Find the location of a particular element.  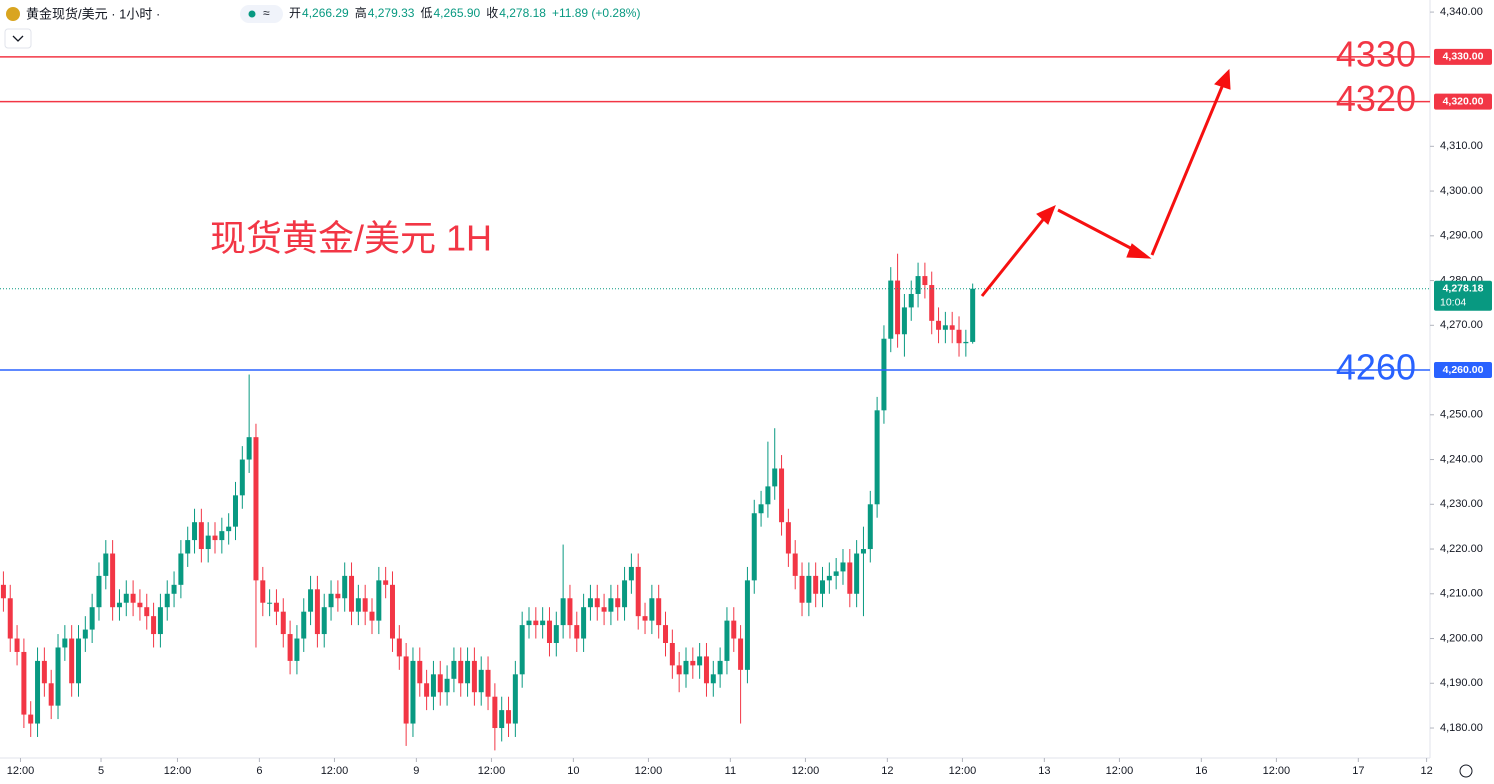

y-tick-label: 4,200.00 is located at coordinates (1461, 638).